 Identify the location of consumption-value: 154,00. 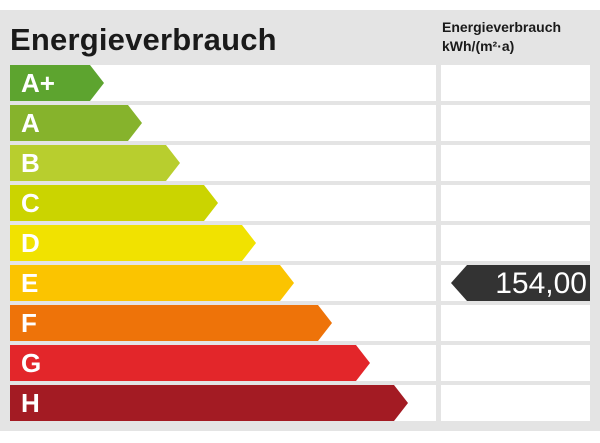
(541, 283).